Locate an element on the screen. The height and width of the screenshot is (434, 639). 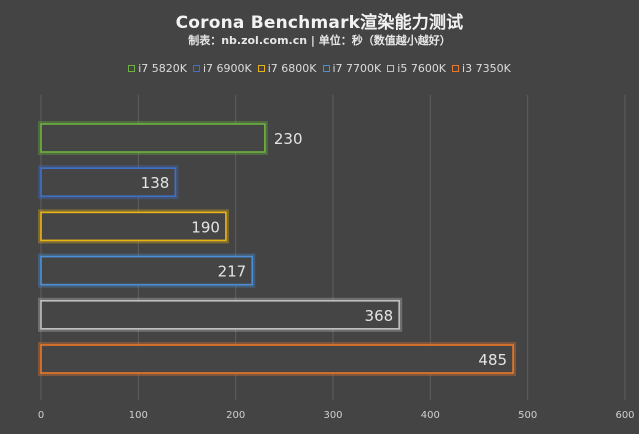
legend-item-0: i7 5820K is located at coordinates (157, 68).